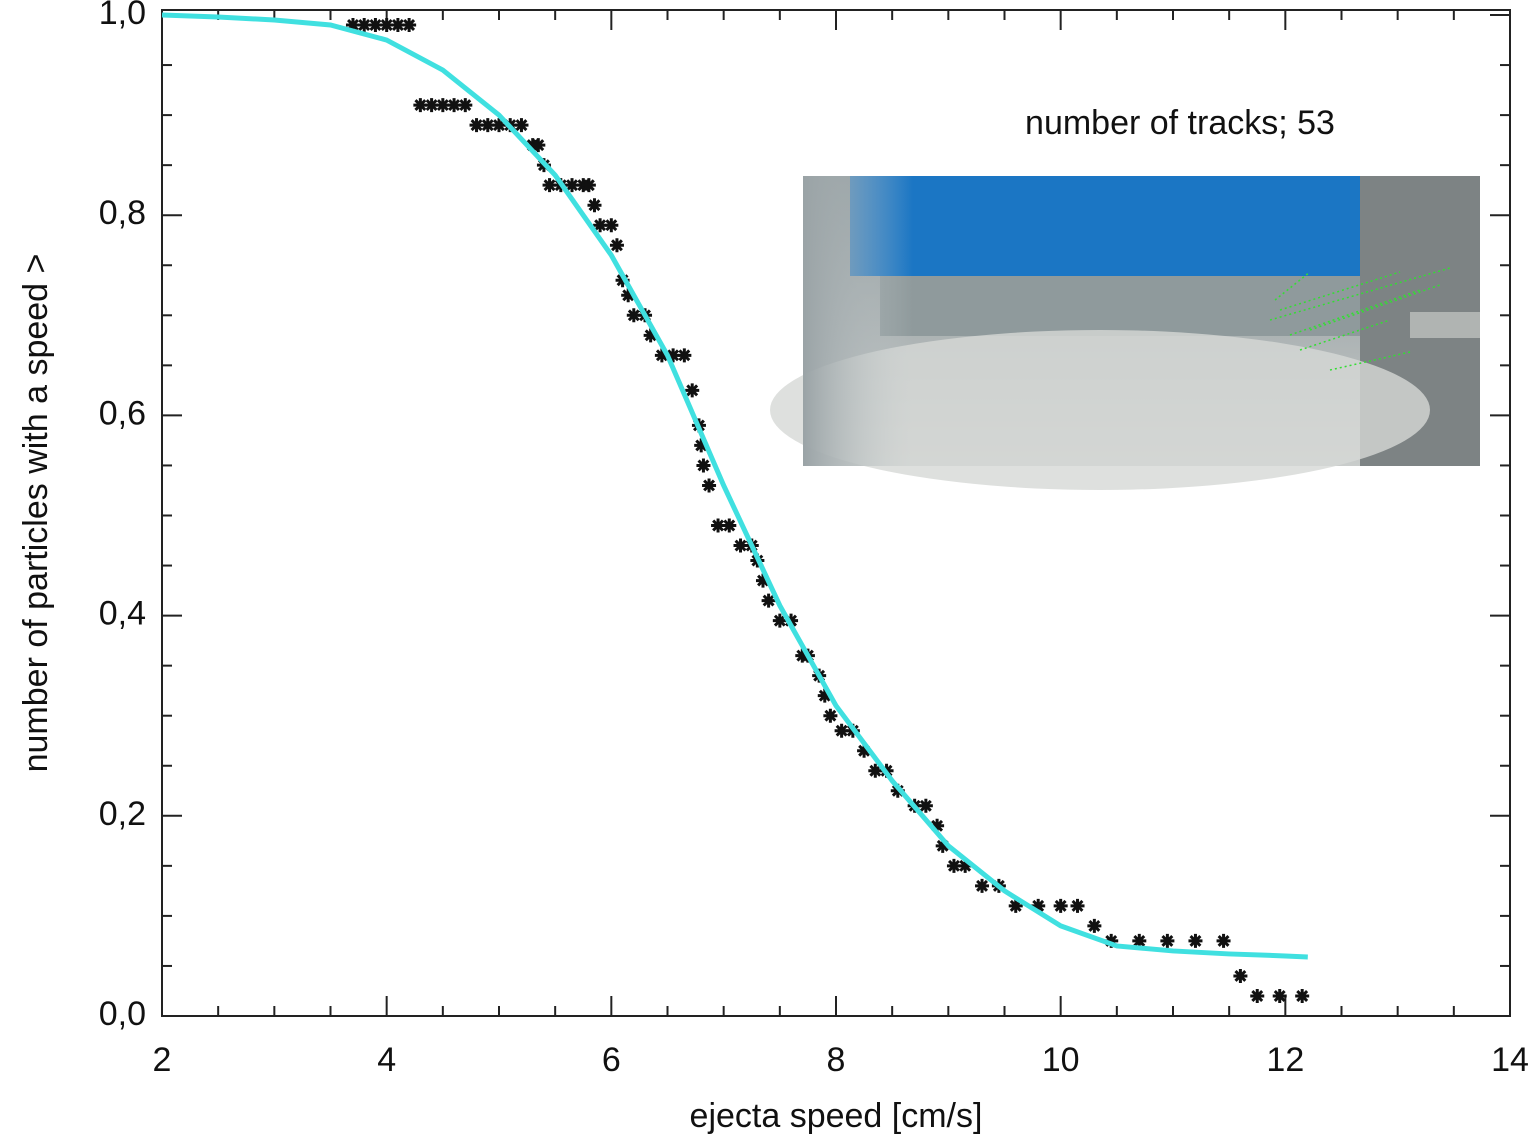 The image size is (1540, 1146). Describe the element at coordinates (122, 413) in the screenshot. I see `y-tick-label: 0,6` at that location.